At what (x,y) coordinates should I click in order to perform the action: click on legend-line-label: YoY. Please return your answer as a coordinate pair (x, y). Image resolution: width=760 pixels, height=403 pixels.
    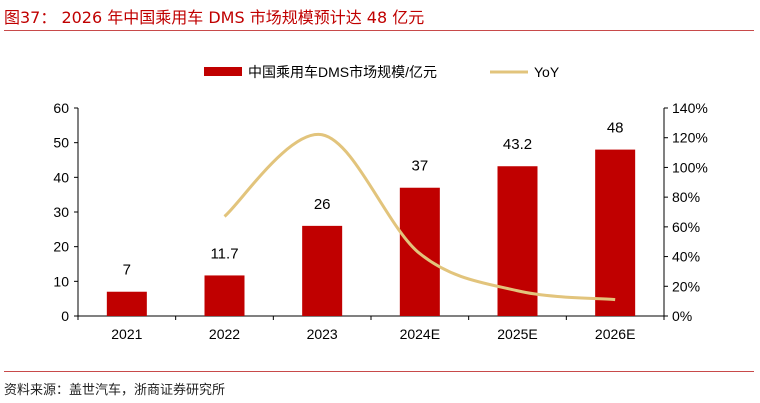
    Looking at the image, I should click on (547, 72).